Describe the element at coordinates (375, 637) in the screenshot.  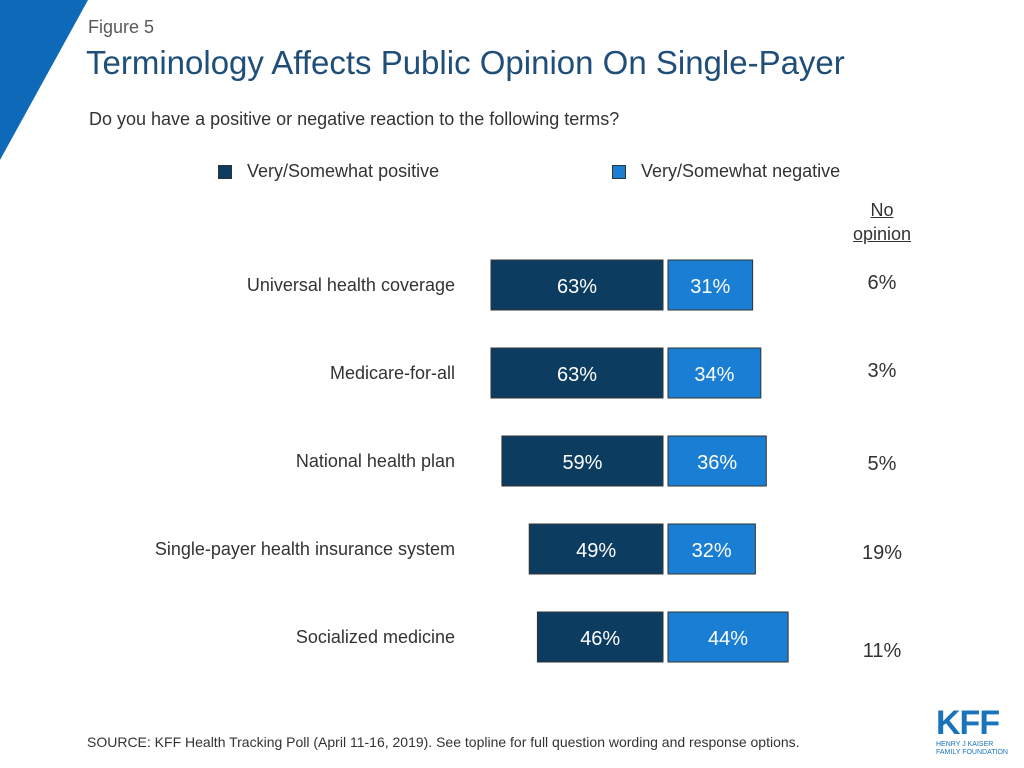
I see `category-label: Socialized medicine` at that location.